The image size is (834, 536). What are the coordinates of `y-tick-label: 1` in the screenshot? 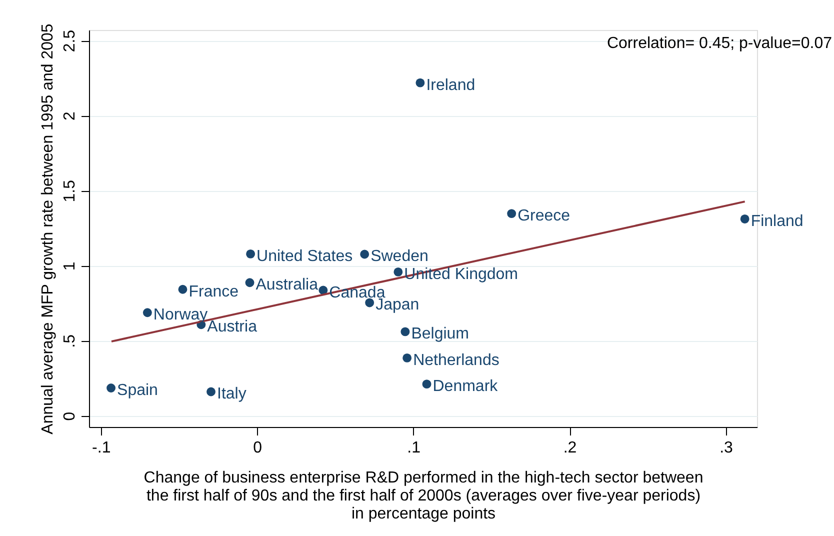 It's located at (70, 266).